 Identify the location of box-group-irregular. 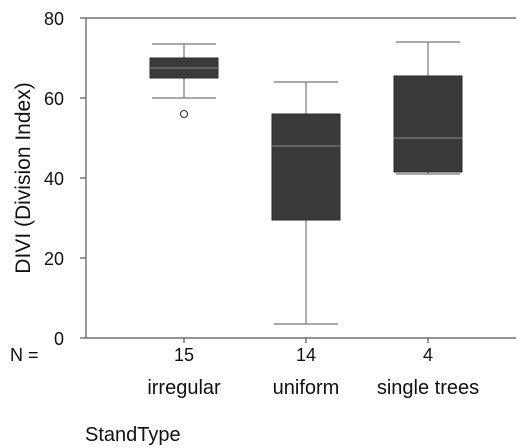
(184, 81).